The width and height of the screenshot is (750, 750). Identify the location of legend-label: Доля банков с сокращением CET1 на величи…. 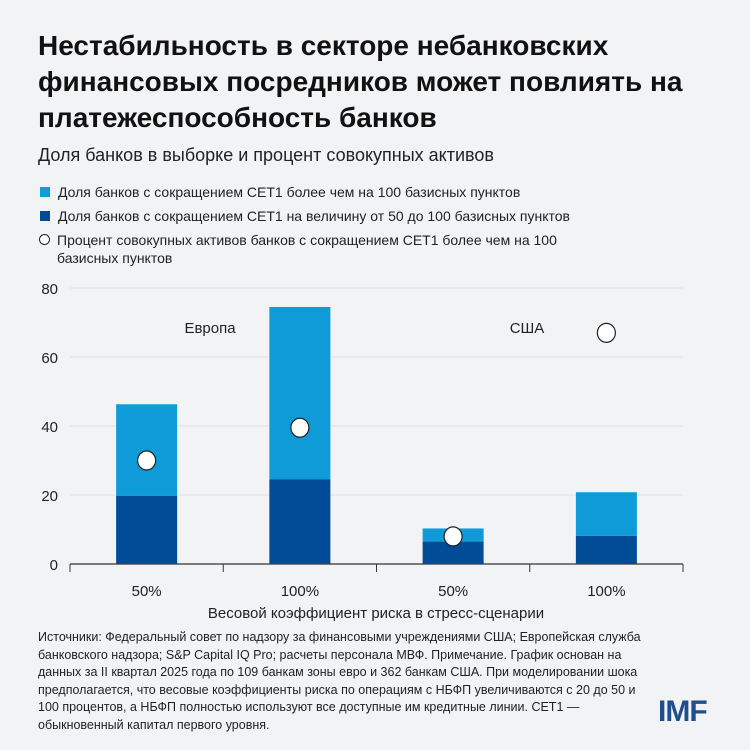
(314, 216).